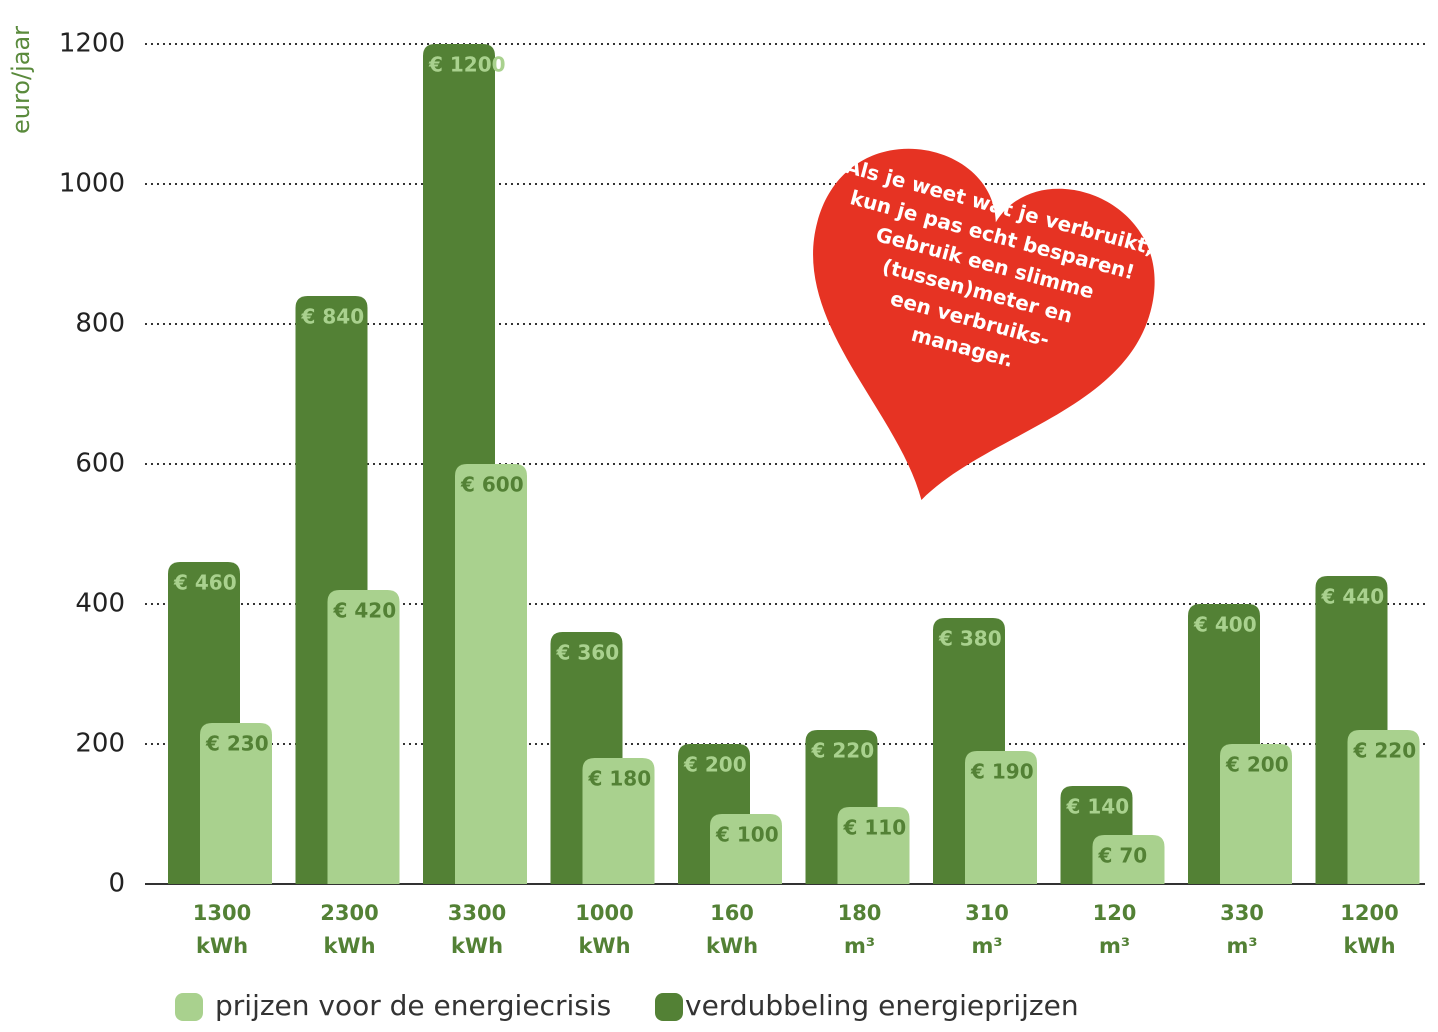 The image size is (1438, 1032). I want to click on value-label: € 1200, so click(467, 65).